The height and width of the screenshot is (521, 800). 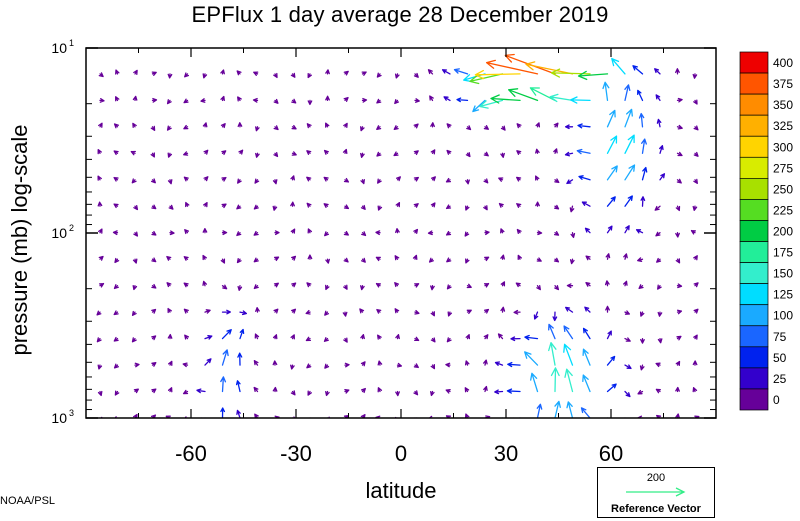 I want to click on reference-vector-value: 200, so click(x=656, y=478).